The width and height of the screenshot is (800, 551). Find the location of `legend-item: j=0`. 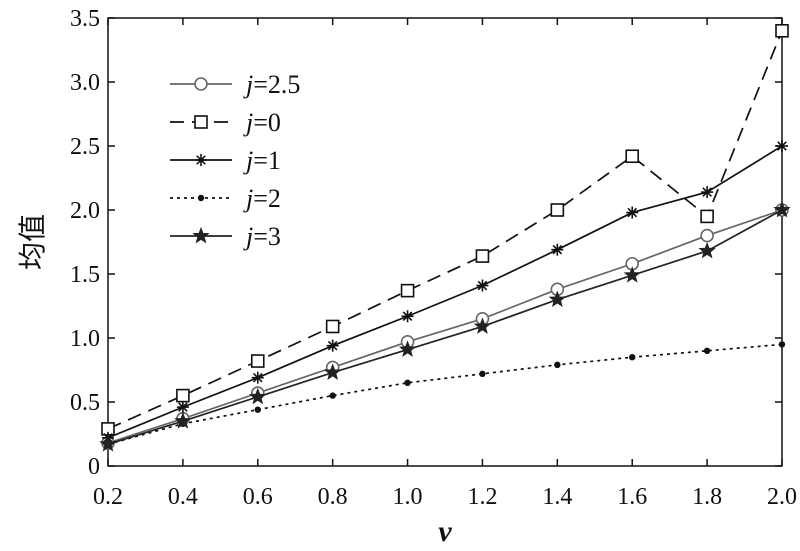

legend-item: j=0 is located at coordinates (225, 122).